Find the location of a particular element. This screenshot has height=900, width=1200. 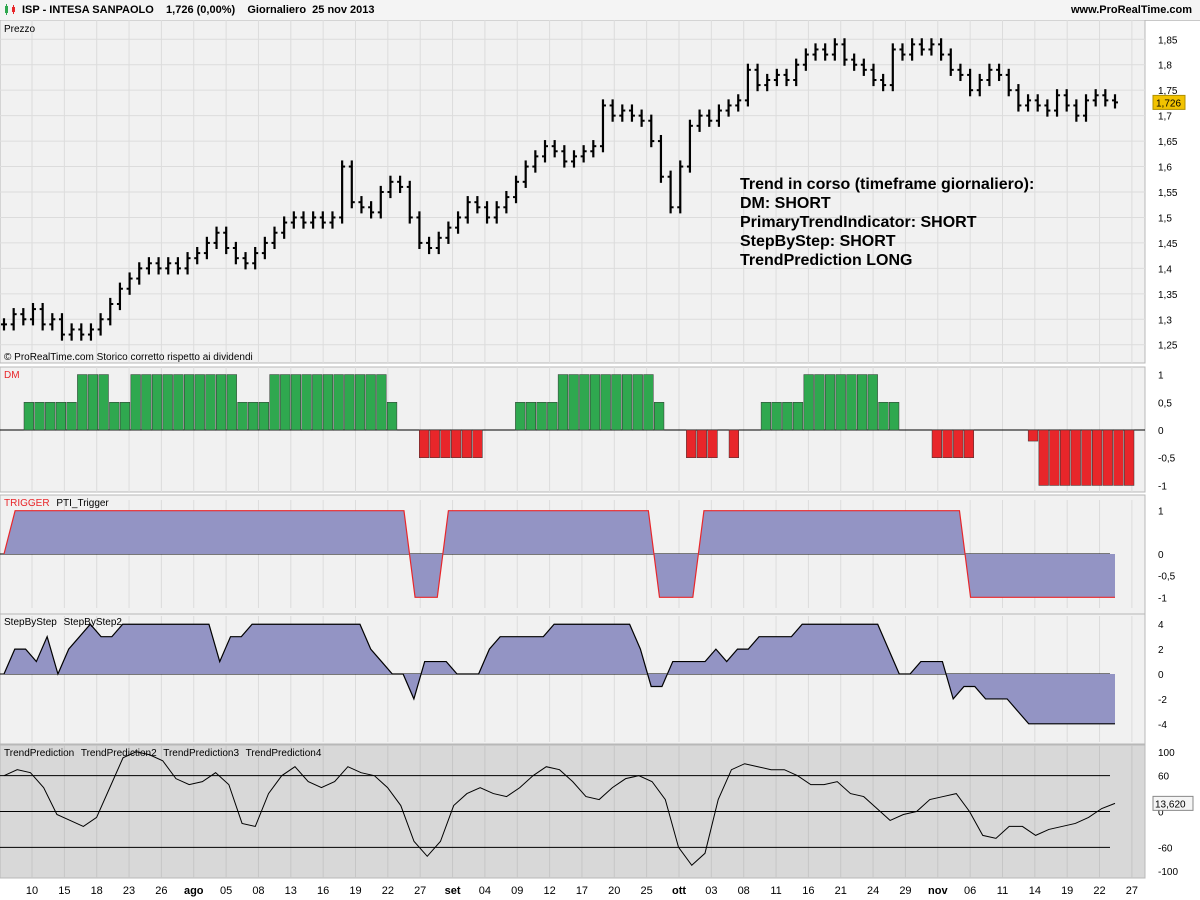

dm-panel: DM 1 0,5 0 -0,5 -1 is located at coordinates (588, 429).